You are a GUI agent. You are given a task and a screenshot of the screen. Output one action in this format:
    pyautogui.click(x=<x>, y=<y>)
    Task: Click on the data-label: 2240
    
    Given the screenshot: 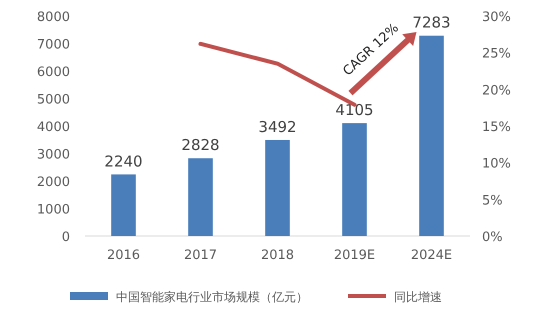 What is the action you would take?
    pyautogui.click(x=123, y=161)
    